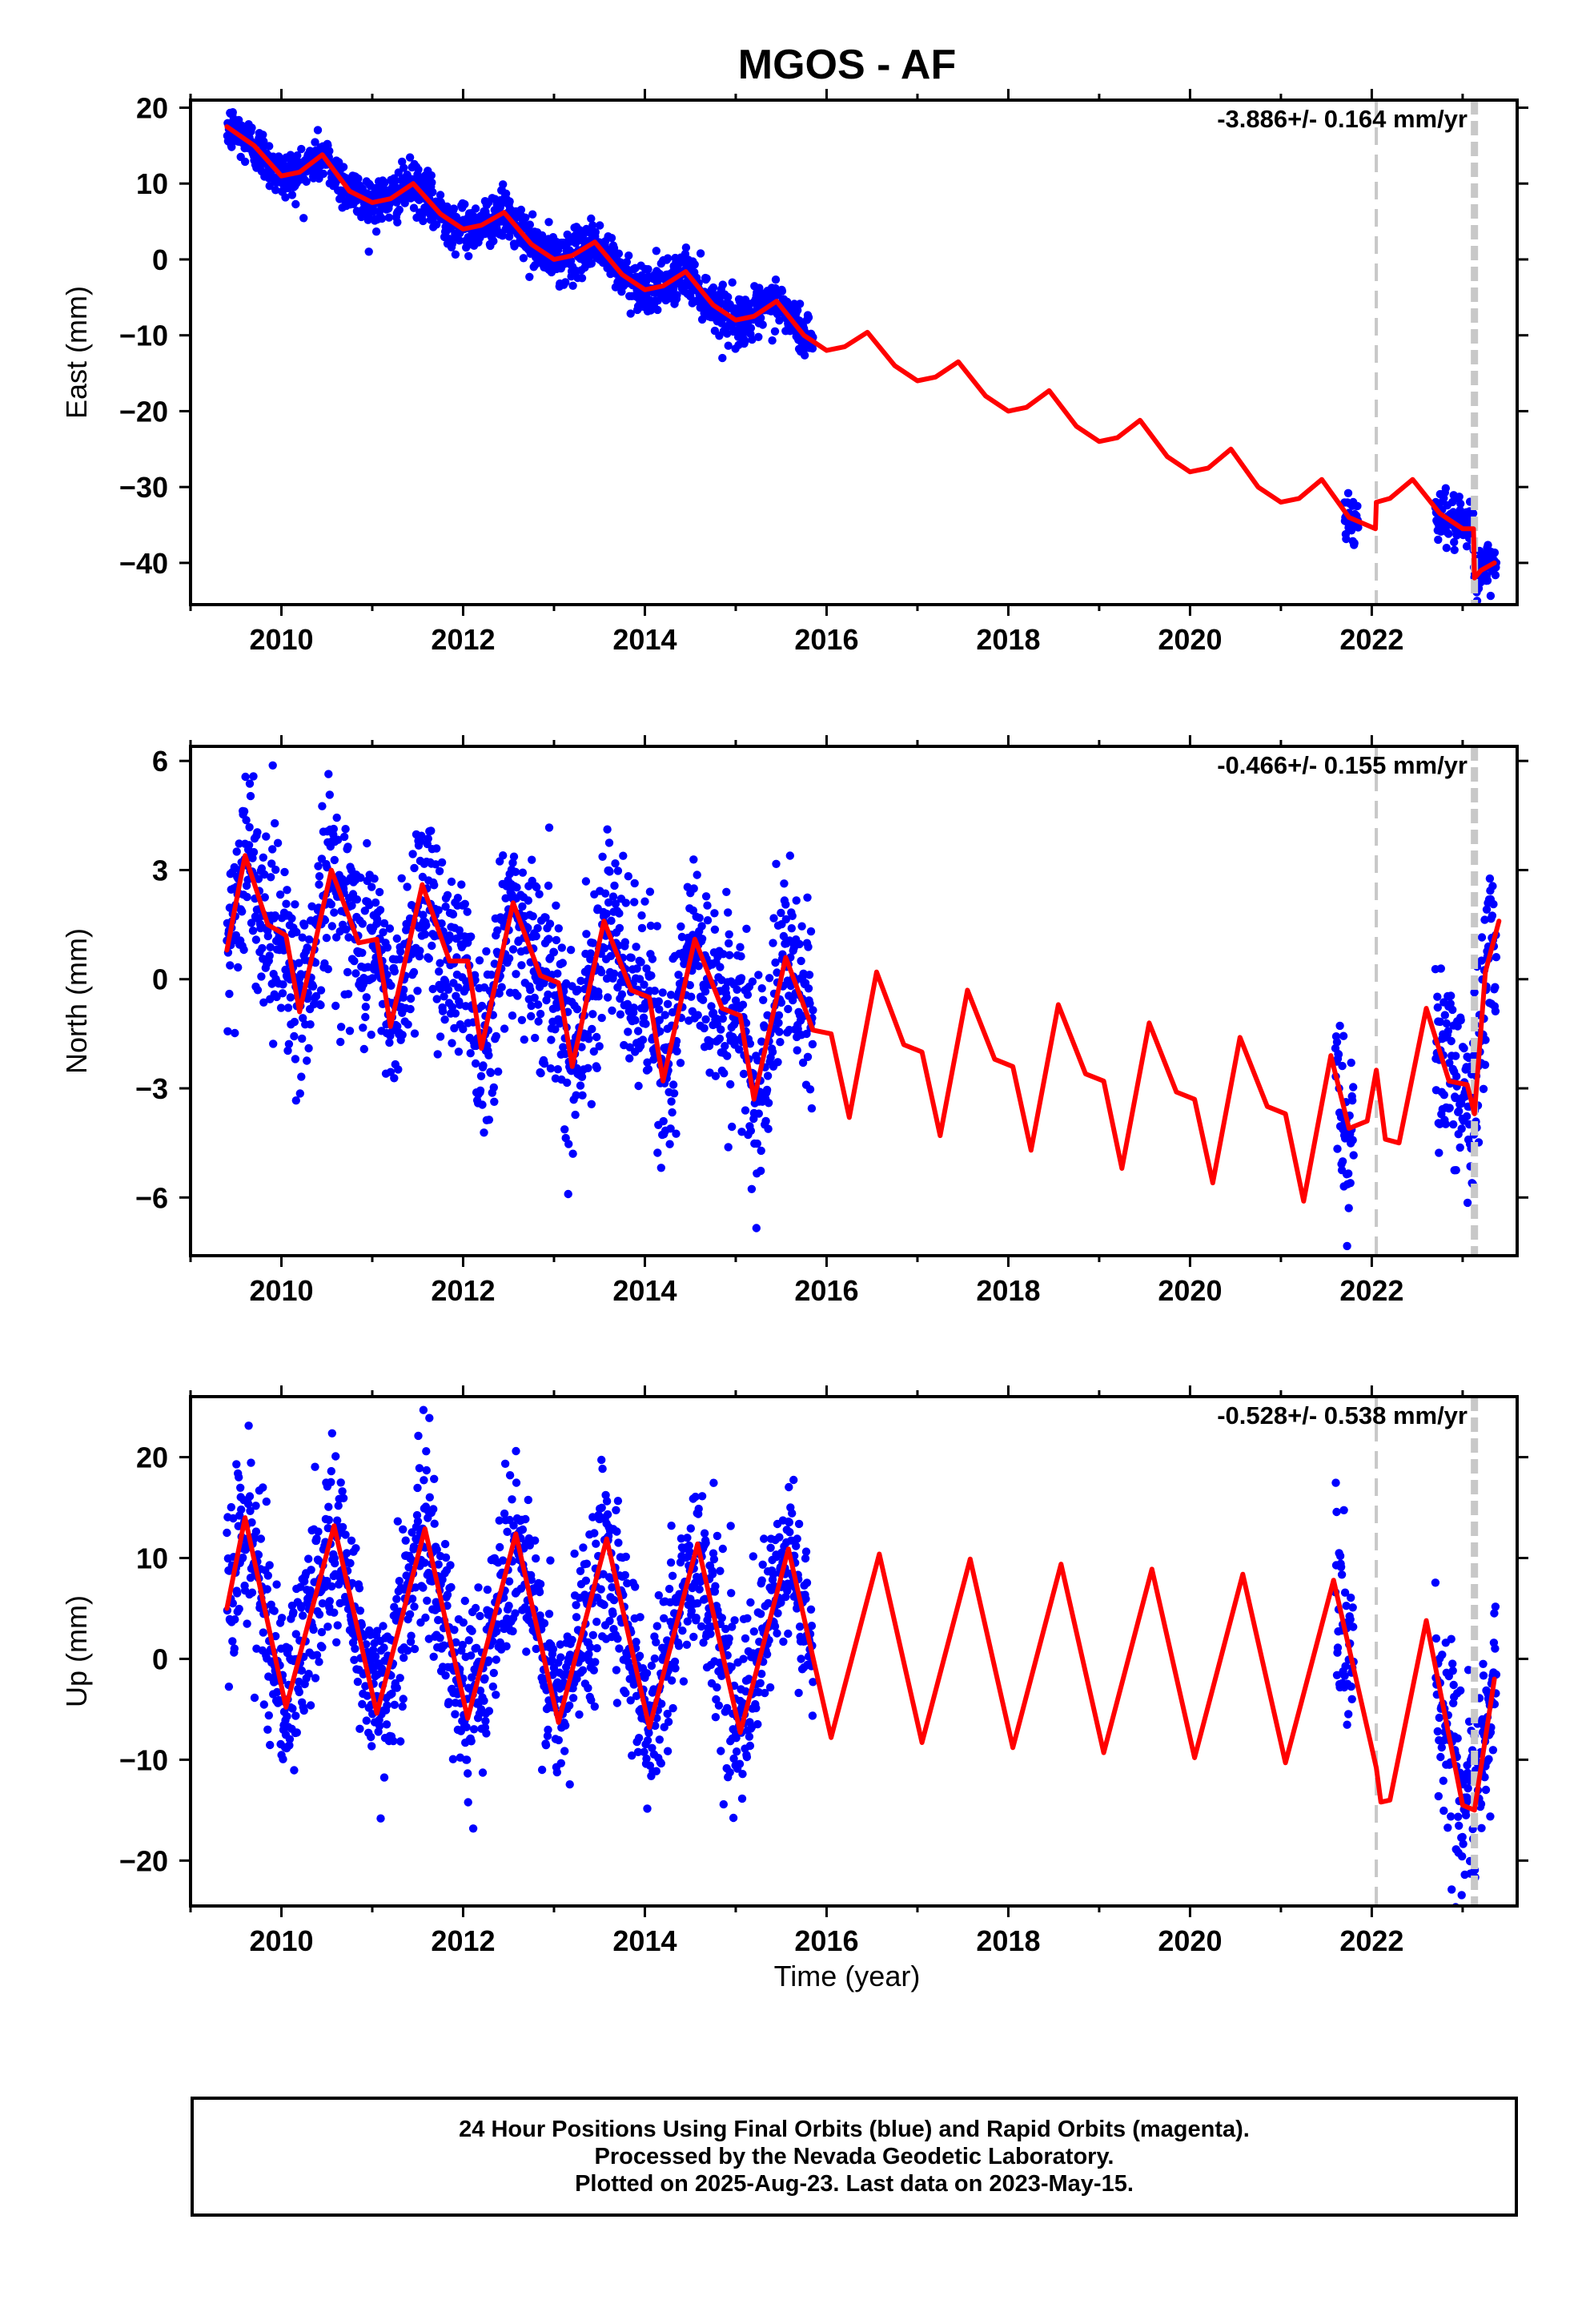 This screenshot has height=2324, width=1582. What do you see at coordinates (1008, 639) in the screenshot?
I see `x-tick-label: 2018` at bounding box center [1008, 639].